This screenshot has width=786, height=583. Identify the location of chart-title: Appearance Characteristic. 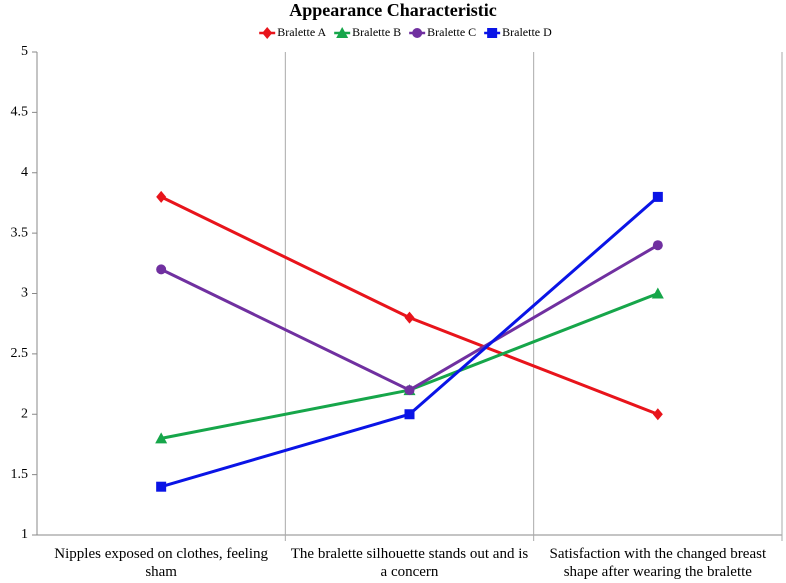
(392, 10).